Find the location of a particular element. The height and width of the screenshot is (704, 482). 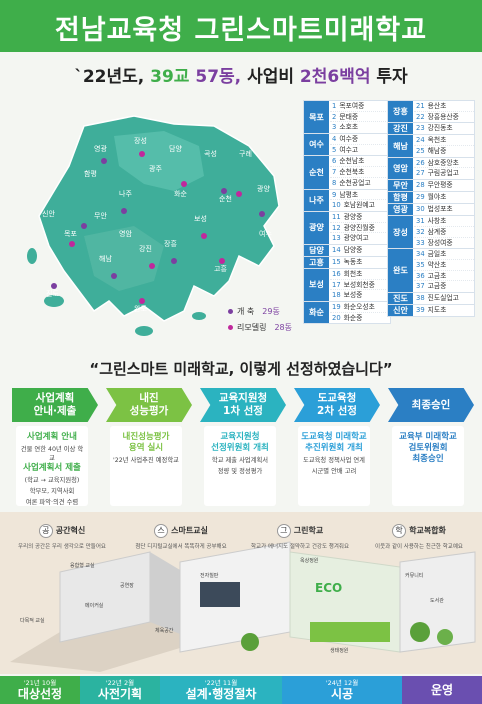

school-list: 19 화순오성초 20 화순중 is located at coordinates (360, 312).